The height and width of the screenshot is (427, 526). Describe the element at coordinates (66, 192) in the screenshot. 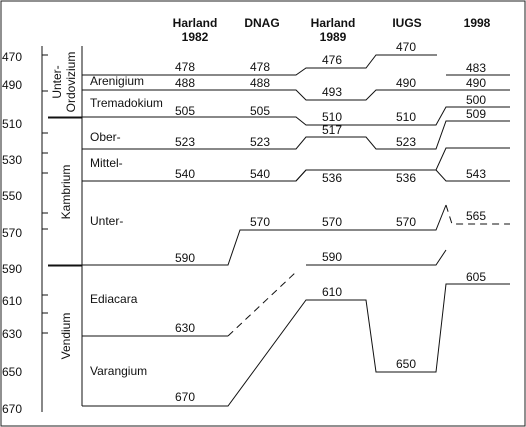

I see `system-label-kambrium: Kambrium` at that location.